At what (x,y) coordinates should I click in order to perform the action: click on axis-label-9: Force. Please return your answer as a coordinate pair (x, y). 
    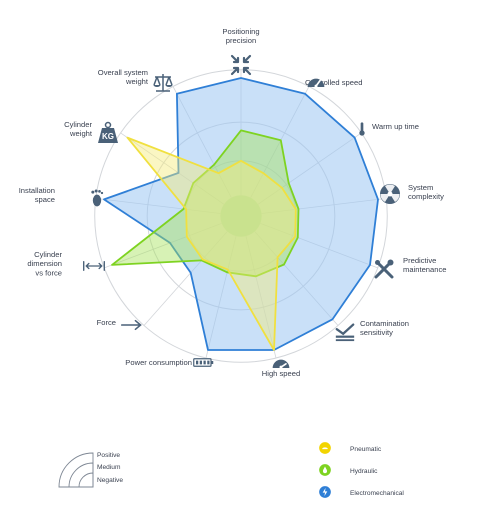
    Looking at the image, I should click on (119, 324).